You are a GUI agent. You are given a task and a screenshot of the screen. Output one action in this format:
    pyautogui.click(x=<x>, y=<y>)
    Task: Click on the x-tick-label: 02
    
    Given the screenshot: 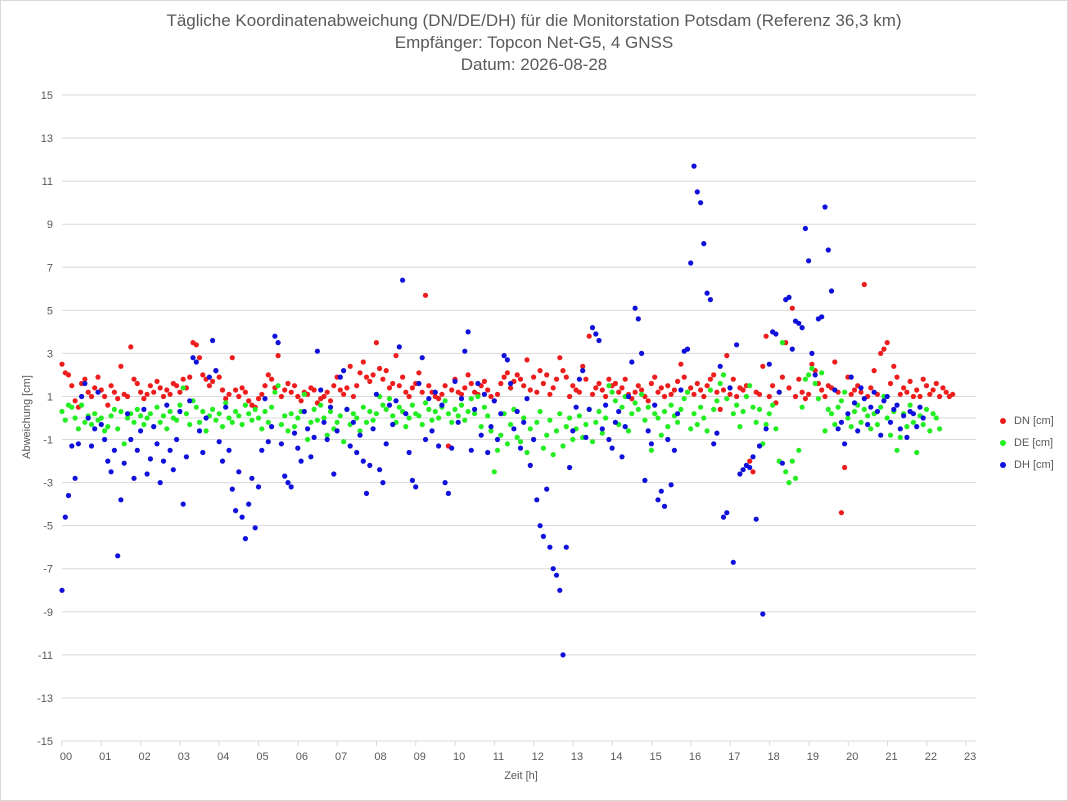 What is the action you would take?
    pyautogui.click(x=144, y=757)
    